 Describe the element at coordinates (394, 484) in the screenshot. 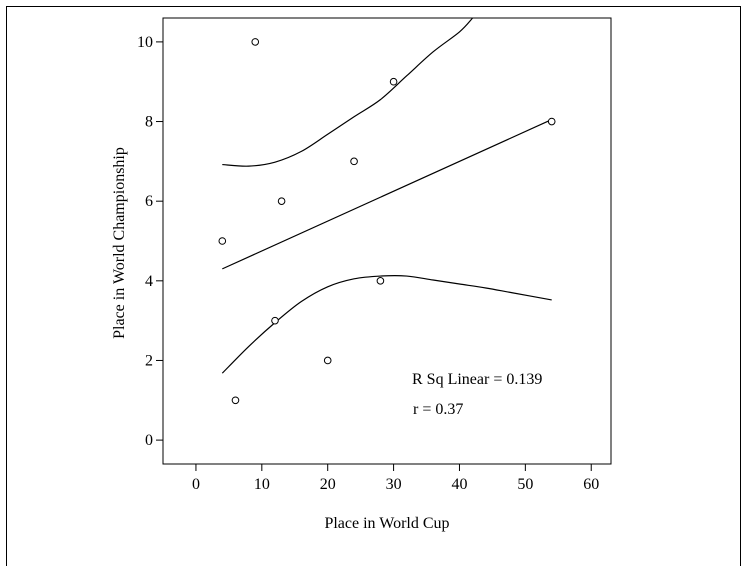

I see `x-tick-label: 30` at that location.